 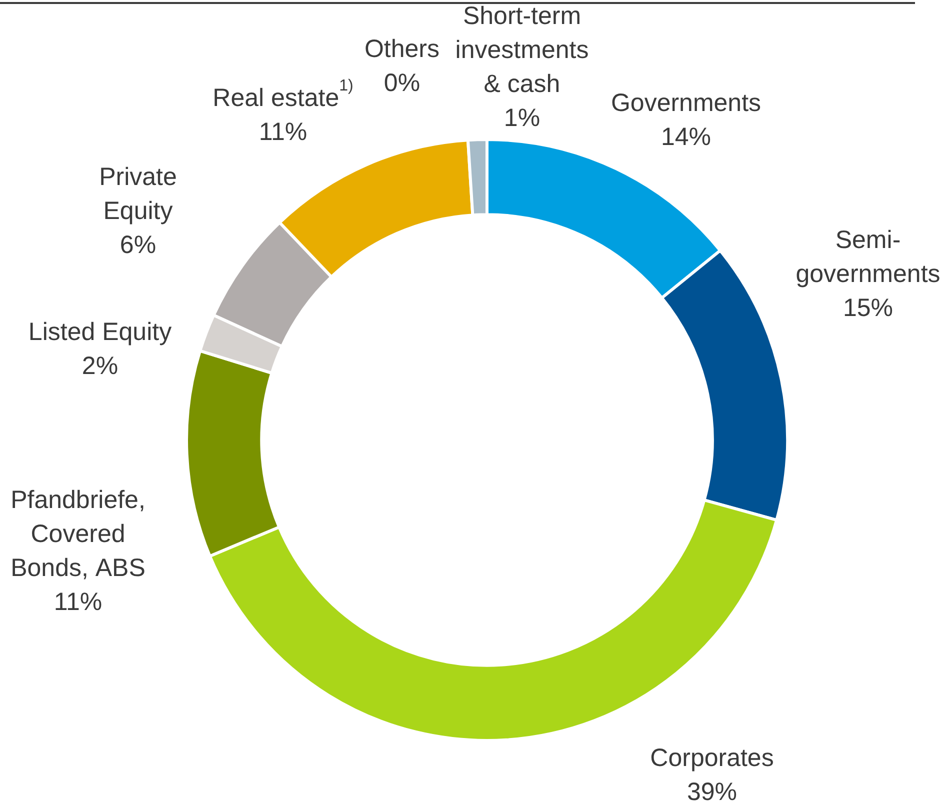 What do you see at coordinates (100, 332) in the screenshot?
I see `slice-label: Listed Equity` at bounding box center [100, 332].